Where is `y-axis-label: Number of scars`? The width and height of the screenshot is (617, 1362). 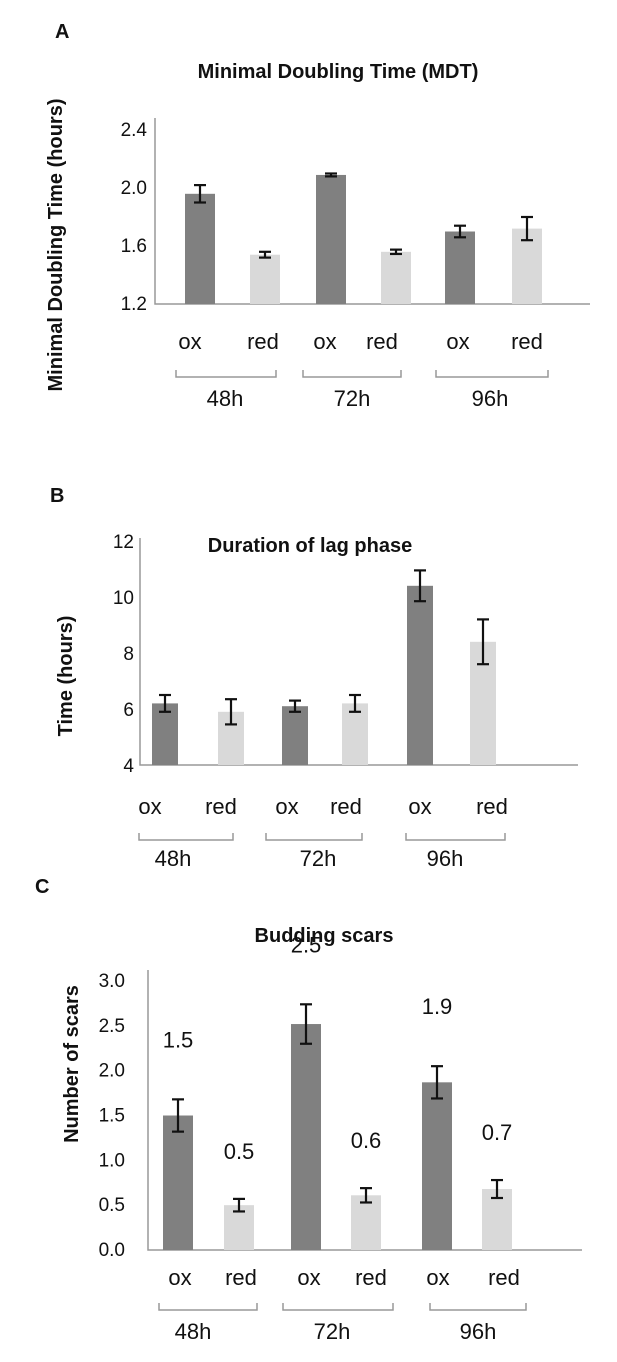 y-axis-label: Number of scars is located at coordinates (72, 1064).